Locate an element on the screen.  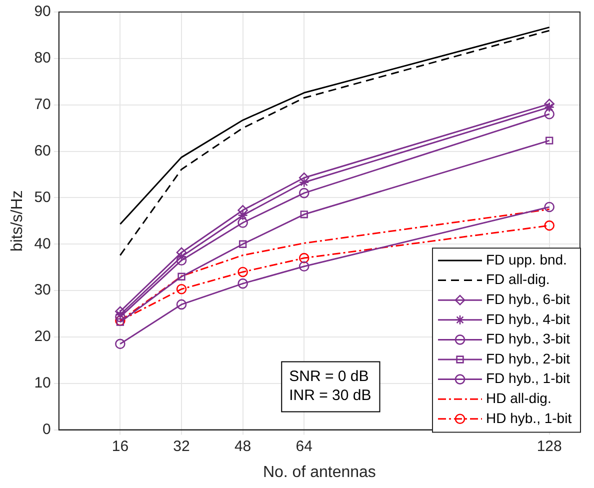
y-tick-label: 50 is located at coordinates (42, 197).